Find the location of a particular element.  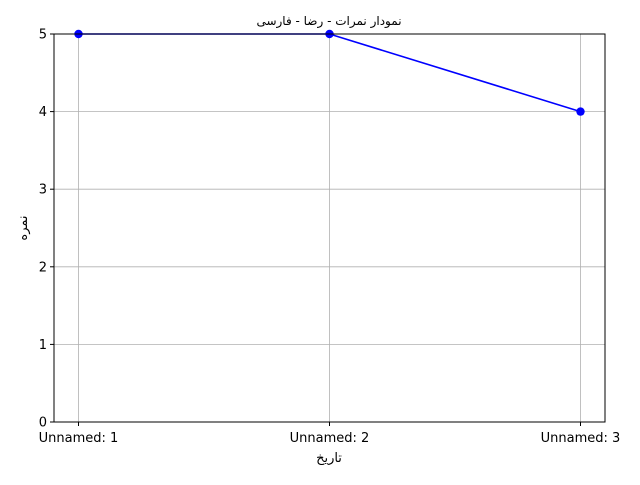

x-axis: Unnamed: 1 Unnamed: 2 Unnamed: 3 is located at coordinates (330, 434).